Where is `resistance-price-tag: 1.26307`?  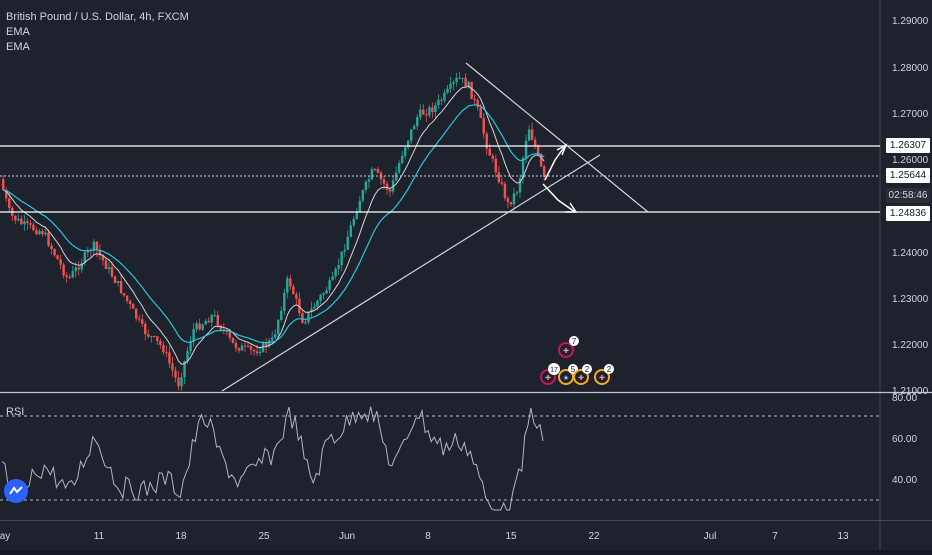 resistance-price-tag: 1.26307 is located at coordinates (908, 145).